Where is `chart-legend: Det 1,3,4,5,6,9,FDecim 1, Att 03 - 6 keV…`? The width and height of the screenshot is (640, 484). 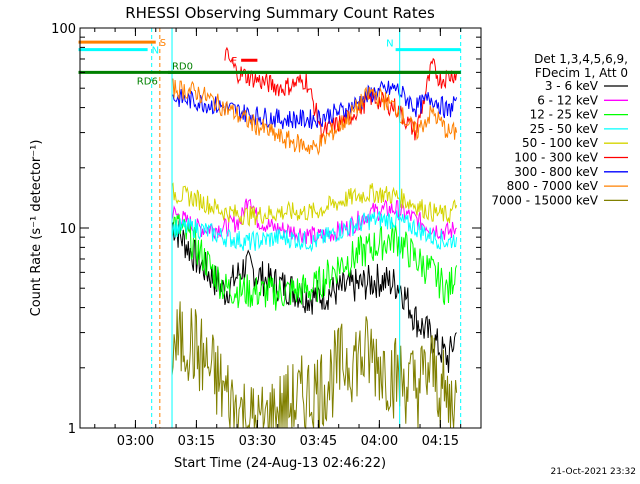 chart-legend: Det 1,3,4,5,6,9,FDecim 1, Att 03 - 6 keV… is located at coordinates (559, 129).